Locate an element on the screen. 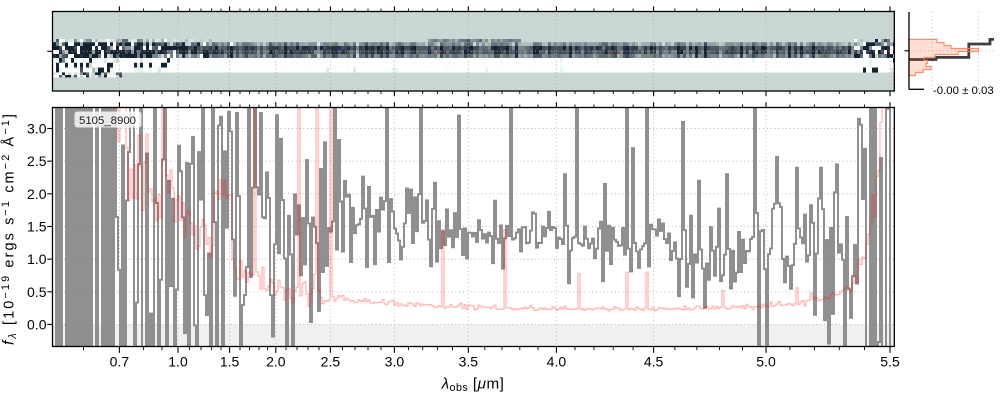 Image resolution: width=1000 pixels, height=405 pixels. svg-text: 5.0 is located at coordinates (766, 362).